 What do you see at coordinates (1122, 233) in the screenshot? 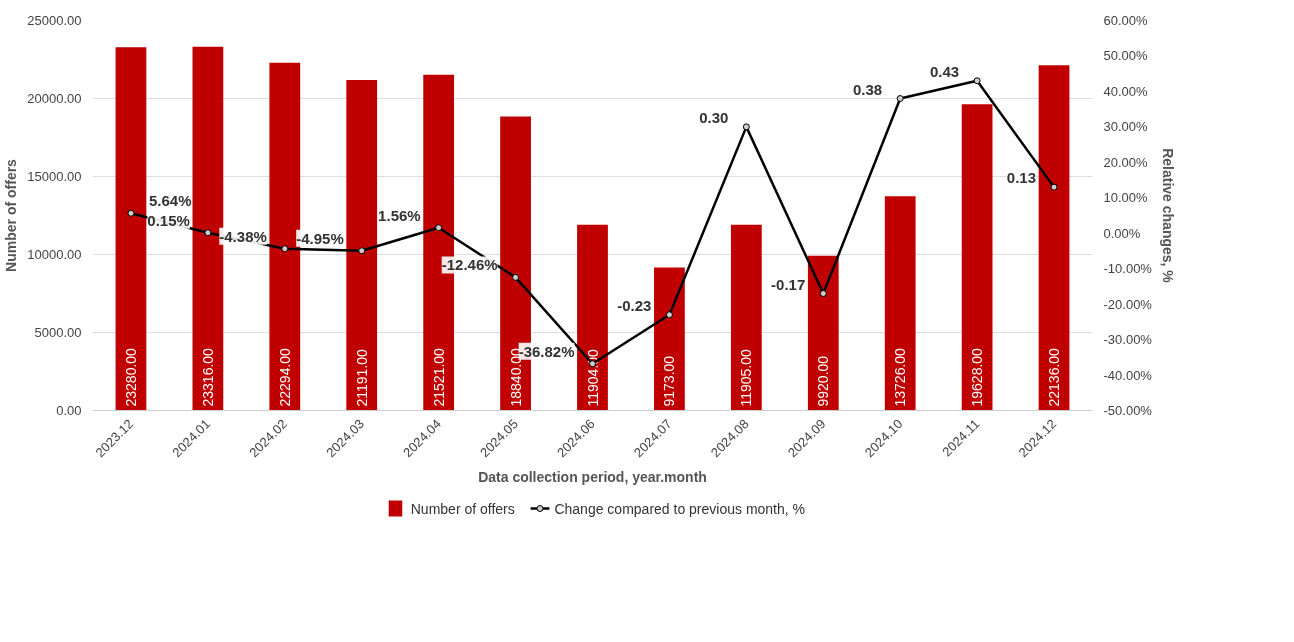
I see `y2-tick-label: 0.00%` at bounding box center [1122, 233].